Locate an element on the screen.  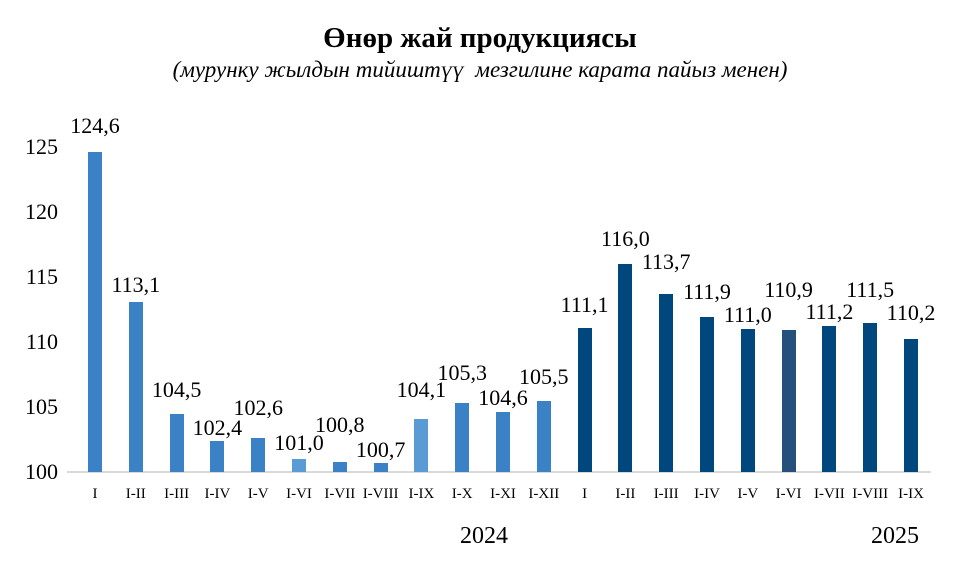
y-axis-tick-label: 105 is located at coordinates (41, 406).